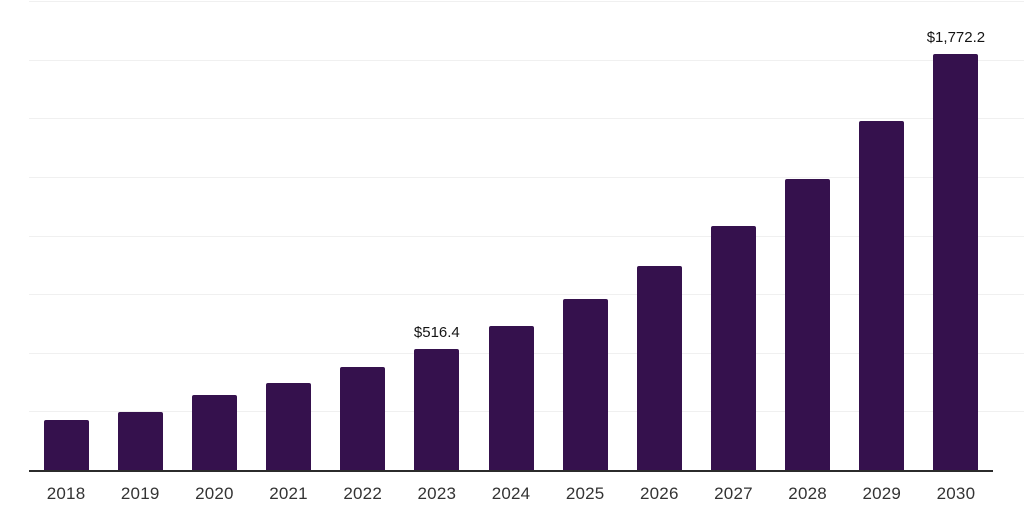 The height and width of the screenshot is (512, 1024). What do you see at coordinates (363, 418) in the screenshot?
I see `bar-2022` at bounding box center [363, 418].